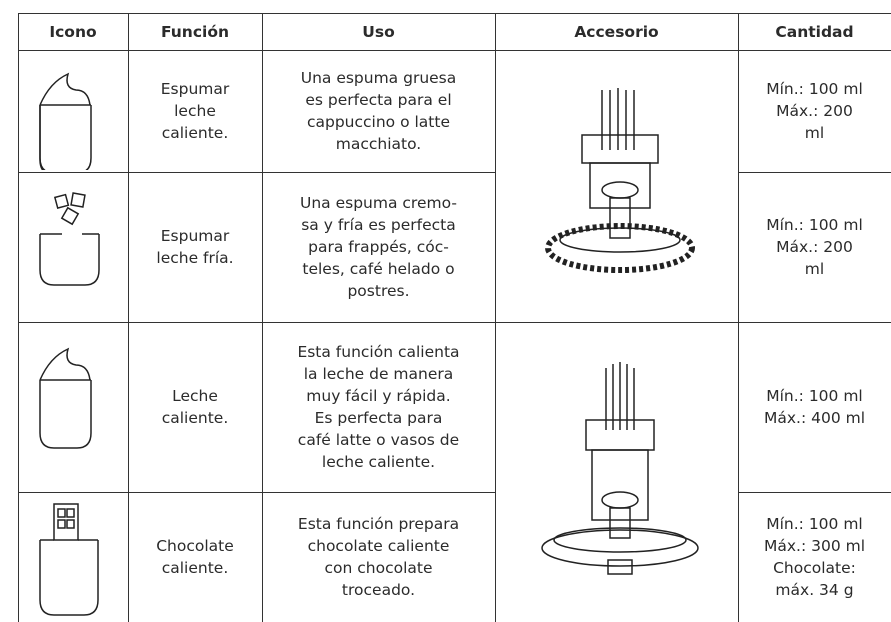 This screenshot has width=891, height=622. Describe the element at coordinates (378, 31) in the screenshot. I see `header-cell: Uso` at that location.